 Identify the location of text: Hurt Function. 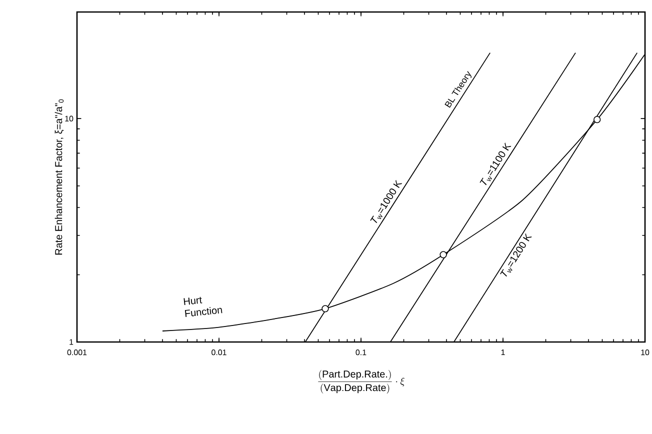
(203, 306).